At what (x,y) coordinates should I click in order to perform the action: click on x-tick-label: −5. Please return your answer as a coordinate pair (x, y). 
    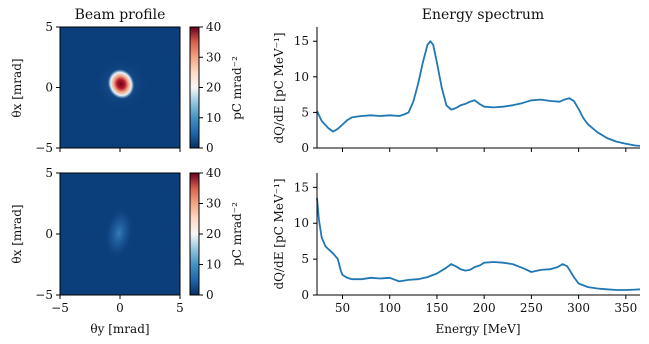
    Looking at the image, I should click on (60, 308).